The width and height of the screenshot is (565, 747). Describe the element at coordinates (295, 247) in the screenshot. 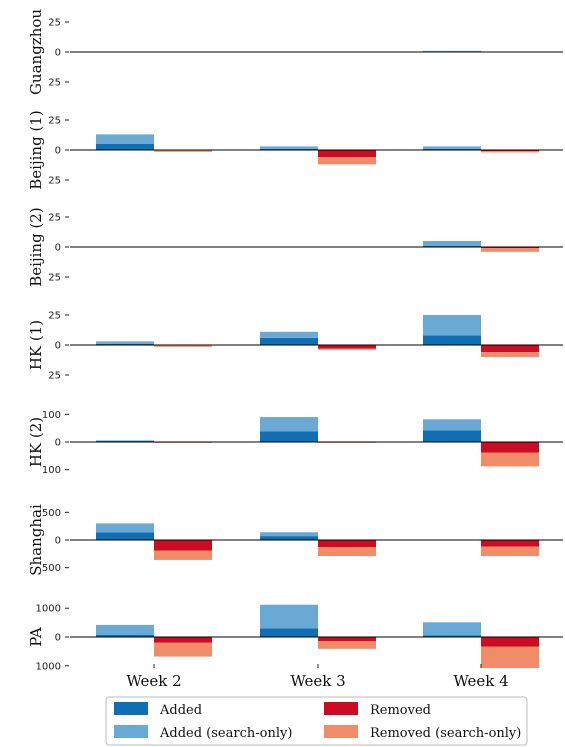

I see `panel-beijing-2: Beijing (2) 25 0 25` at that location.